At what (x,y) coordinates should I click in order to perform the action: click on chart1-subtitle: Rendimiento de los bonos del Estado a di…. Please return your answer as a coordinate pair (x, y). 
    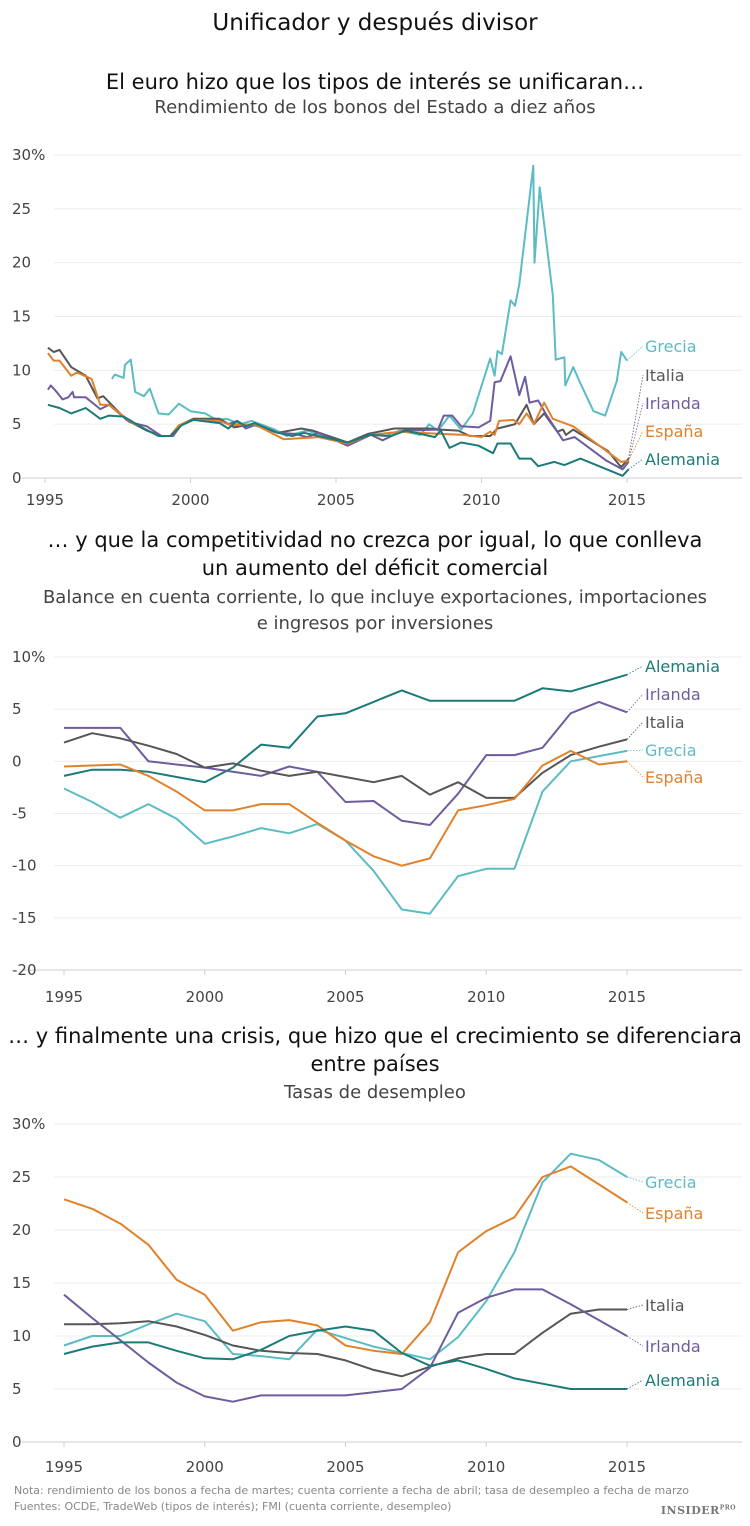
    Looking at the image, I should click on (375, 107).